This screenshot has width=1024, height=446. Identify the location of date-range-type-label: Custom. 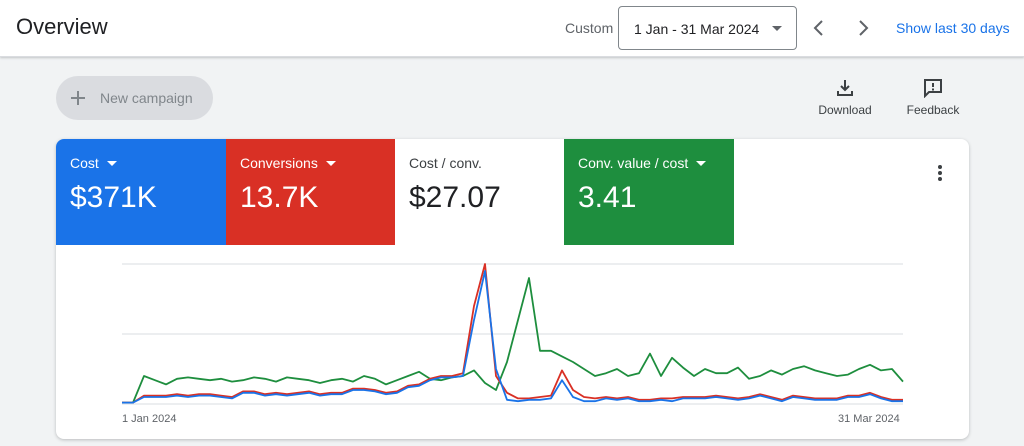
(589, 28).